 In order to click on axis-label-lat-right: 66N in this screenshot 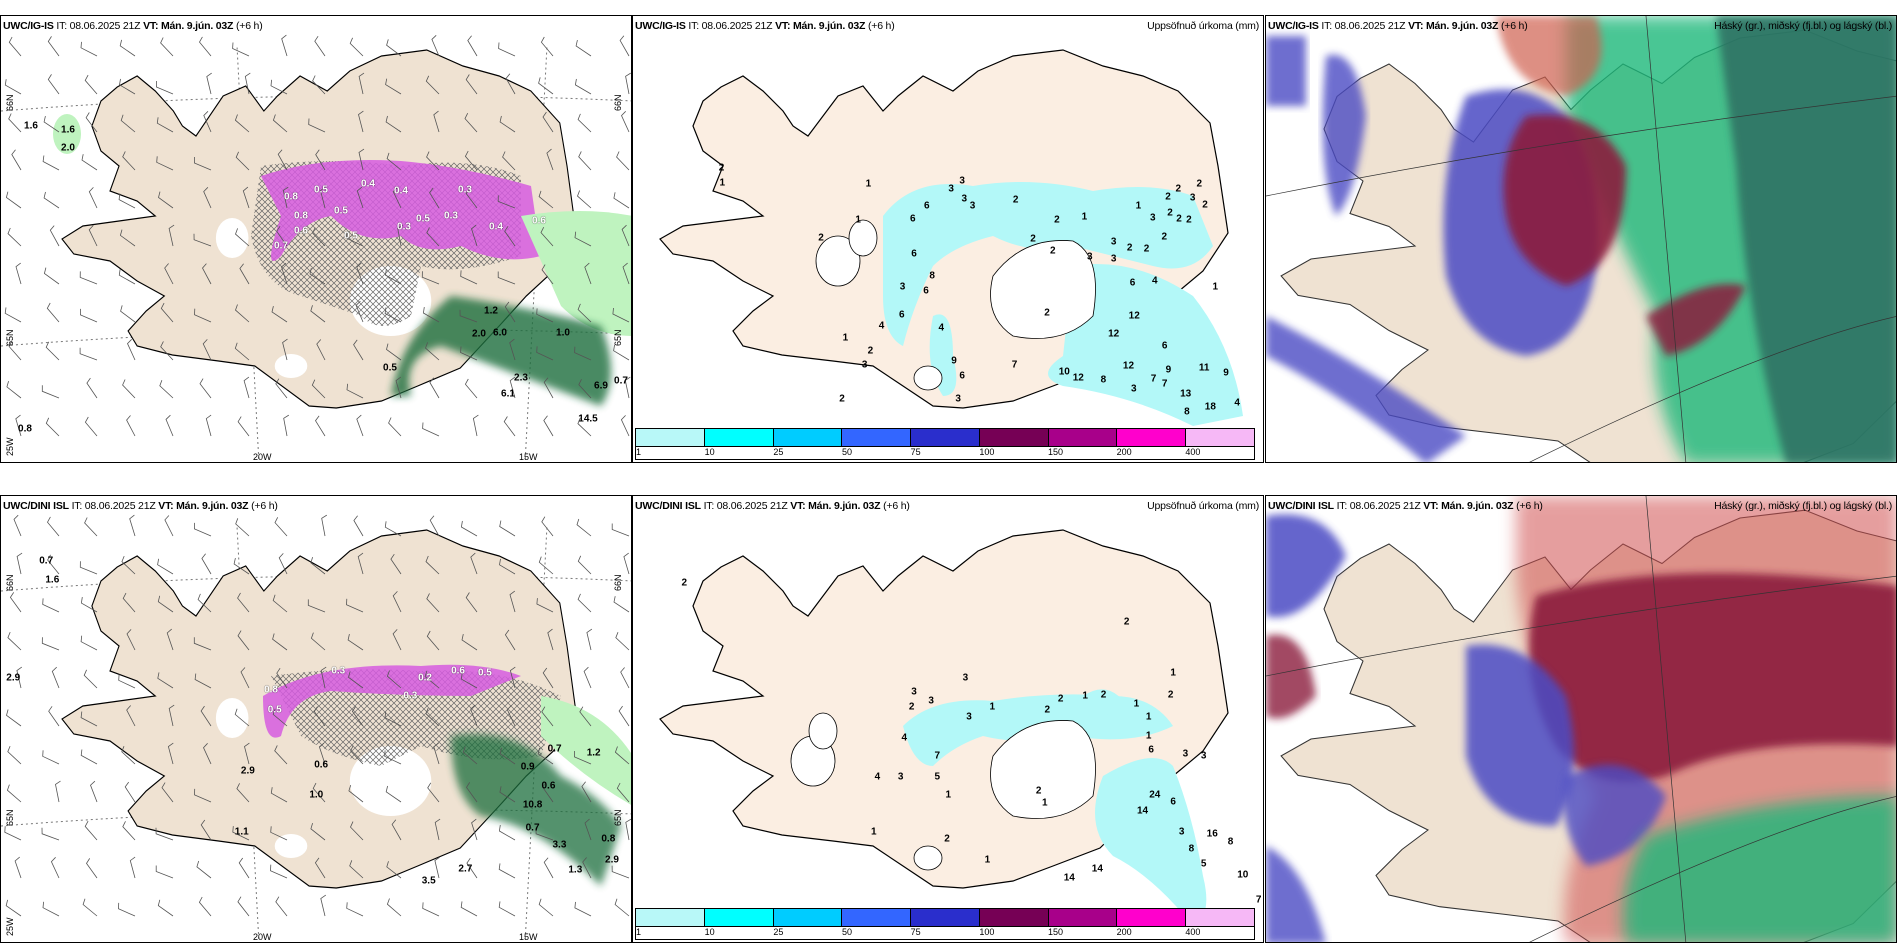, I will do `click(618, 582)`.